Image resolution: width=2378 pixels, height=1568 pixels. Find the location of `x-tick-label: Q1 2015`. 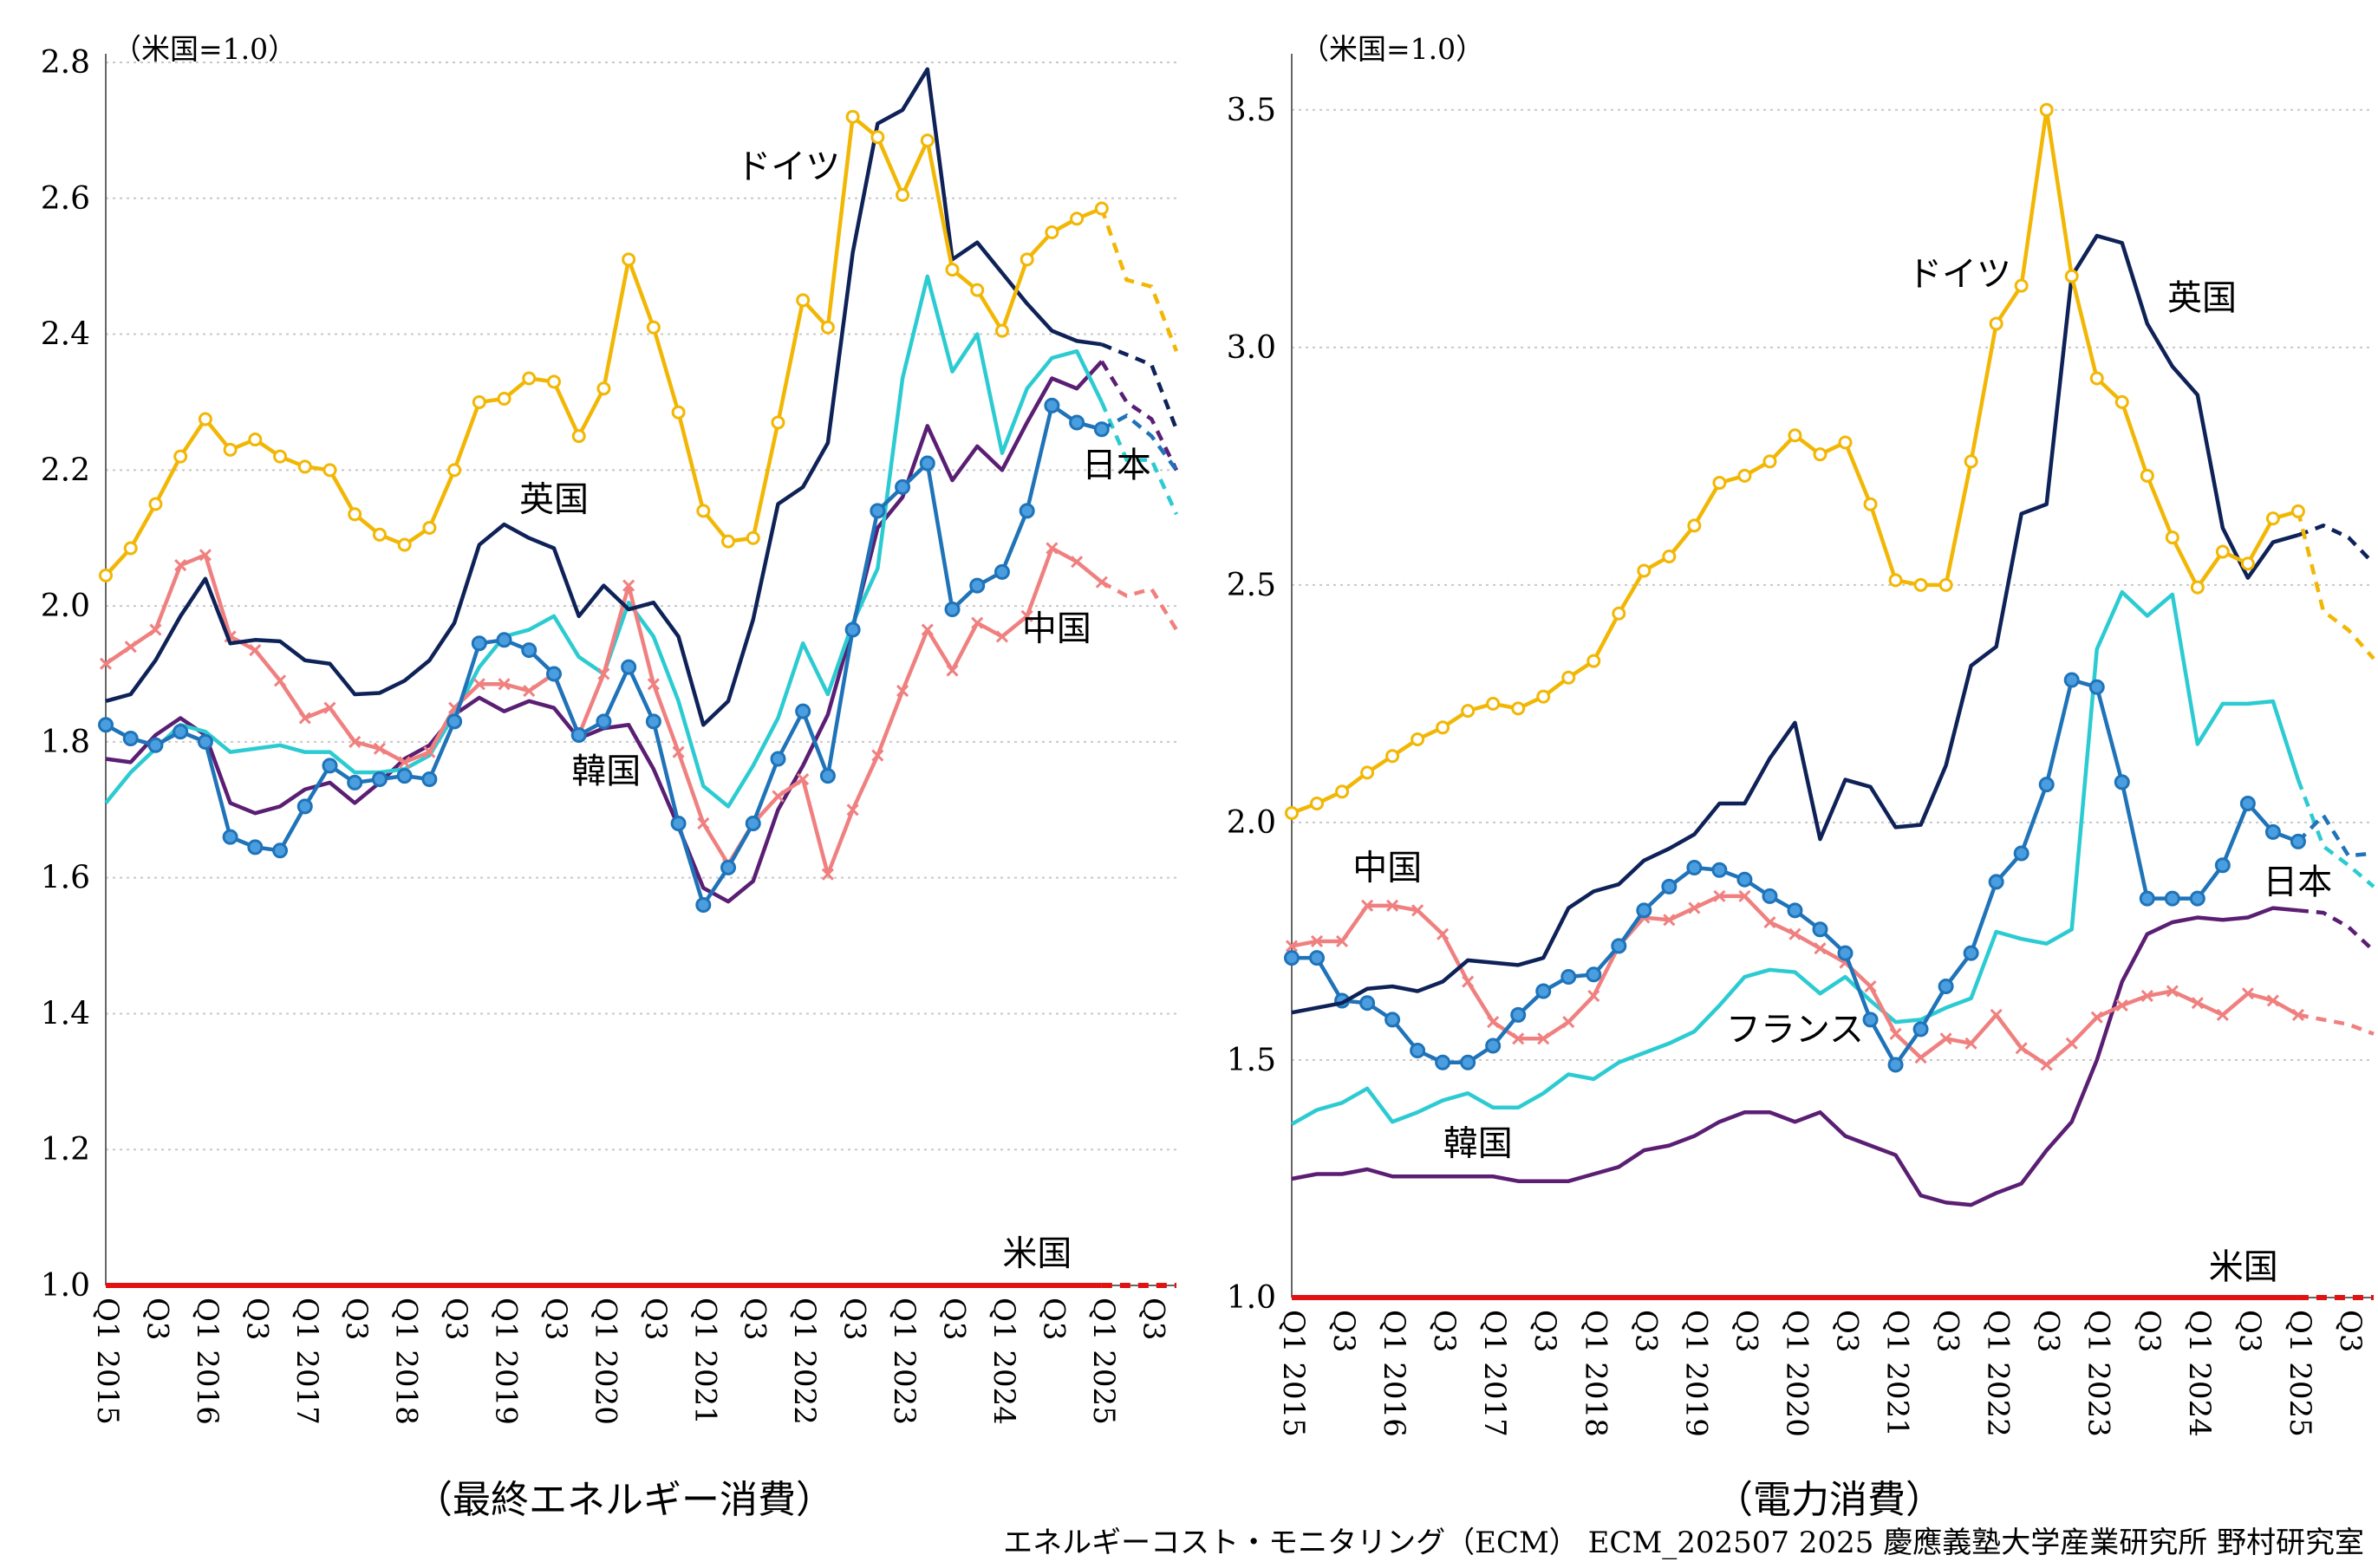

x-tick-label: Q1 2015 is located at coordinates (1293, 1373).